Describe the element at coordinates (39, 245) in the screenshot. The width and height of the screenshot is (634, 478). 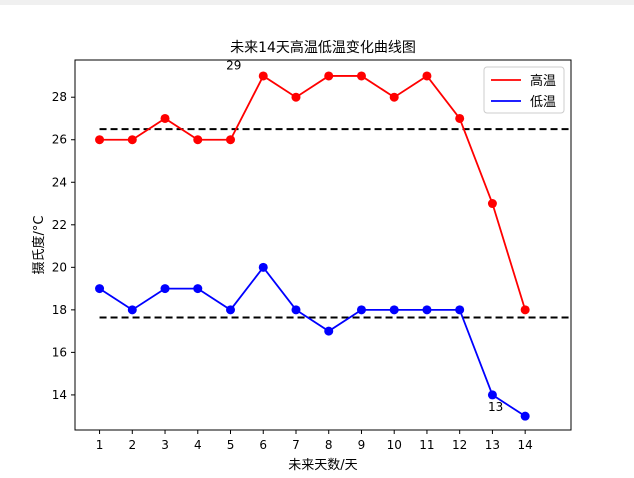
I see `y-axis-label: 摄氏度/°C` at that location.